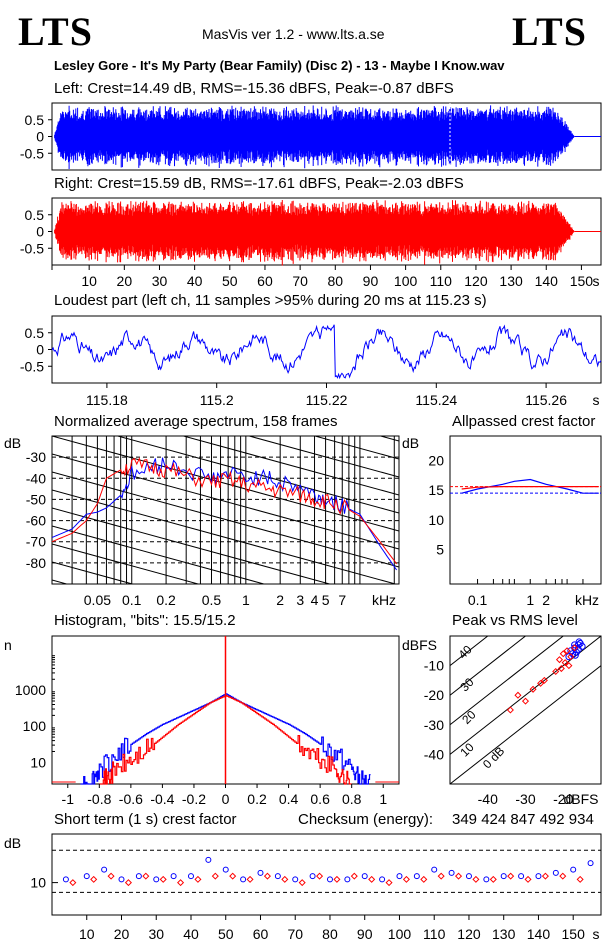  I want to click on loudest-frame, so click(326, 349).